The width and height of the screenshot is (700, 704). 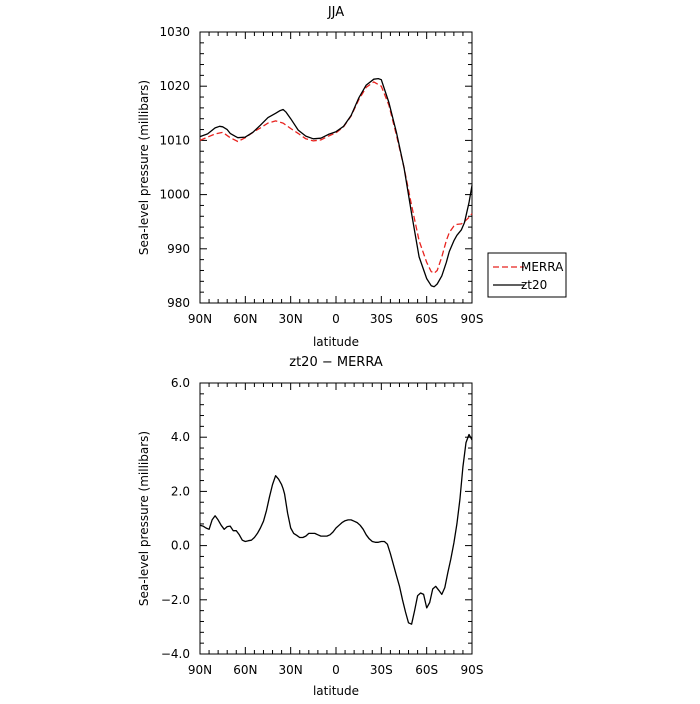 I want to click on y-tick-label: 0.0, so click(x=180, y=546).